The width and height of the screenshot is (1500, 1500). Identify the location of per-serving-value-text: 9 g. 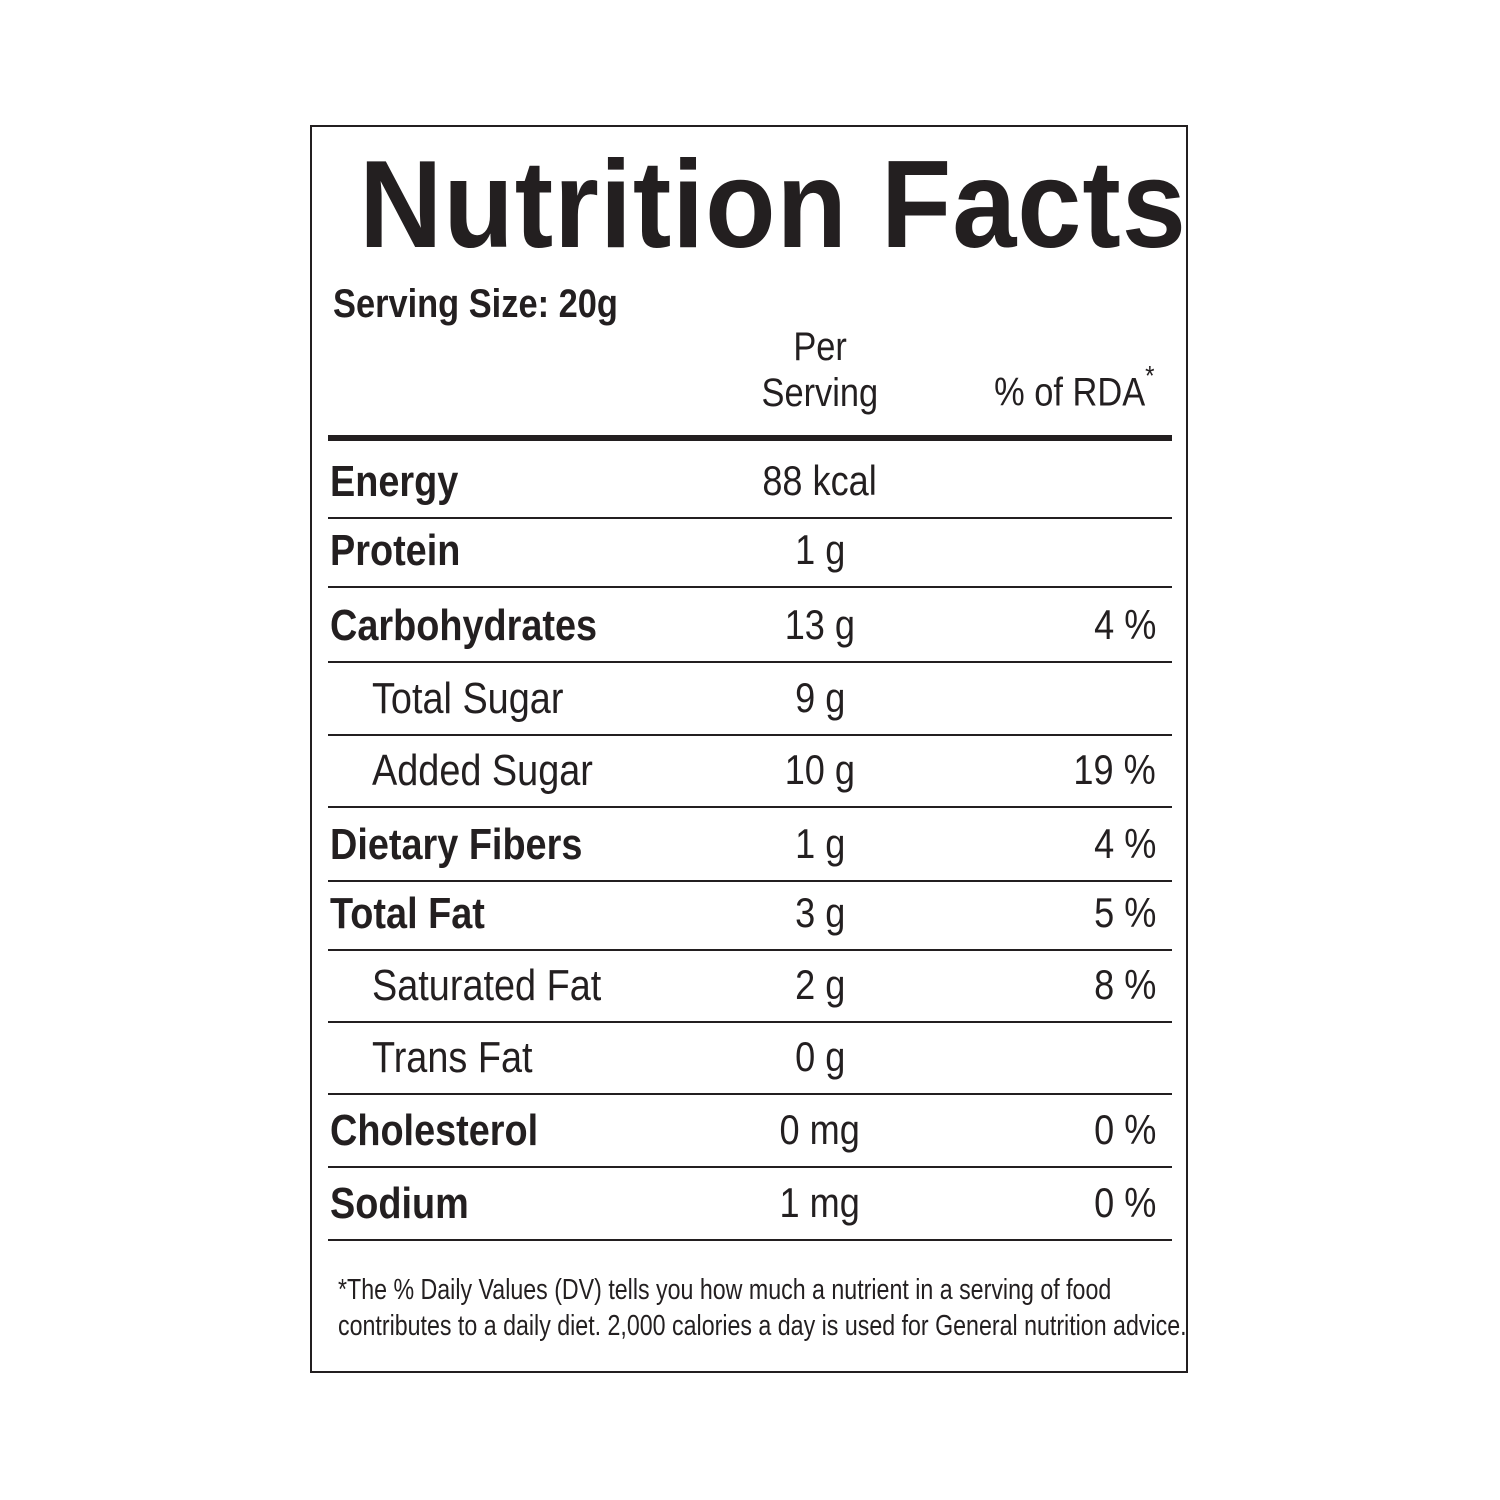
(820, 697).